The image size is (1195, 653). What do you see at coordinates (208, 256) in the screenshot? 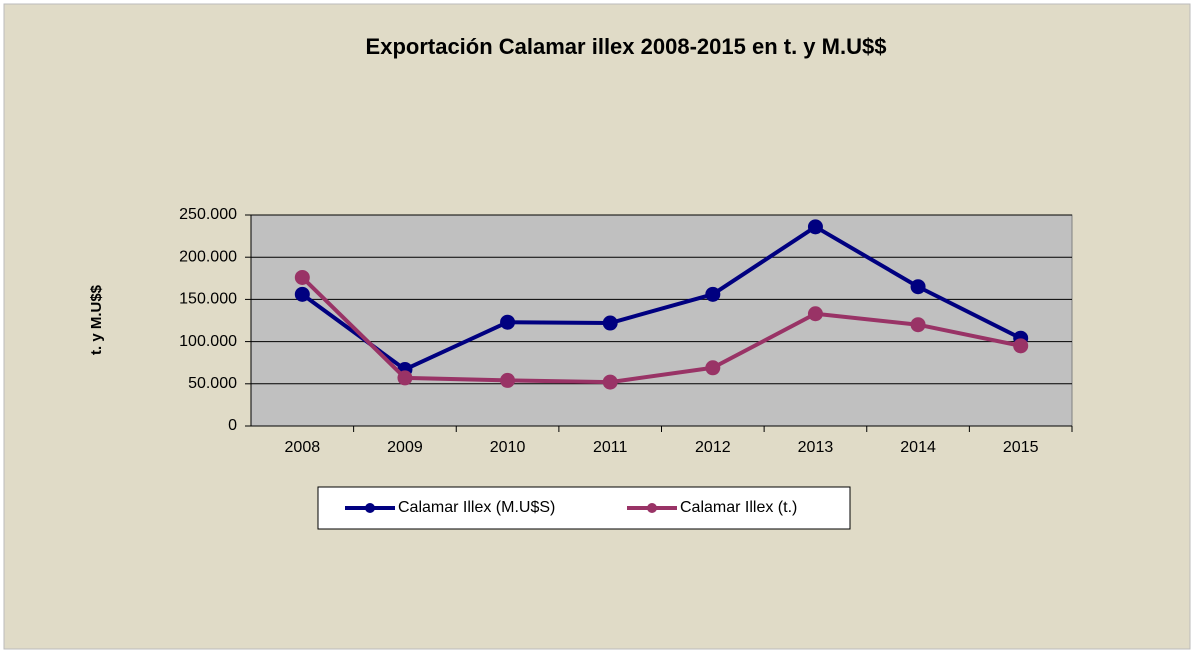
I see `y-tick-label: 200.000` at bounding box center [208, 256].